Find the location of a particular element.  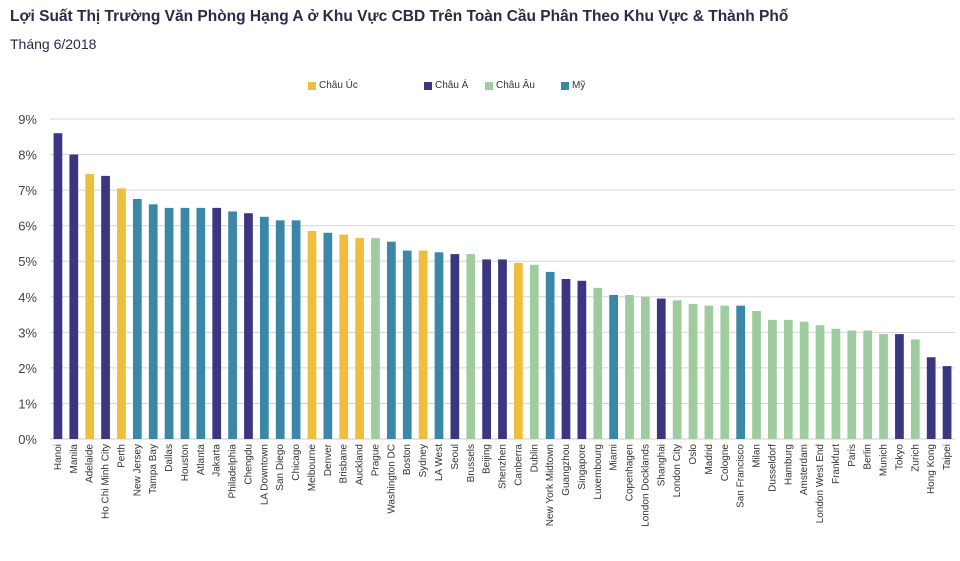

y-tick-label: 5% is located at coordinates (27, 261).